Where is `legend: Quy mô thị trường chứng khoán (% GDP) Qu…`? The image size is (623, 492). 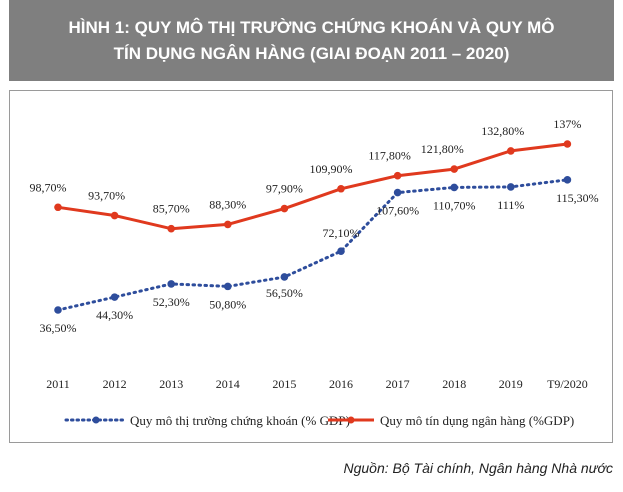 legend: Quy mô thị trường chứng khoán (% GDP) Qu… is located at coordinates (319, 420).